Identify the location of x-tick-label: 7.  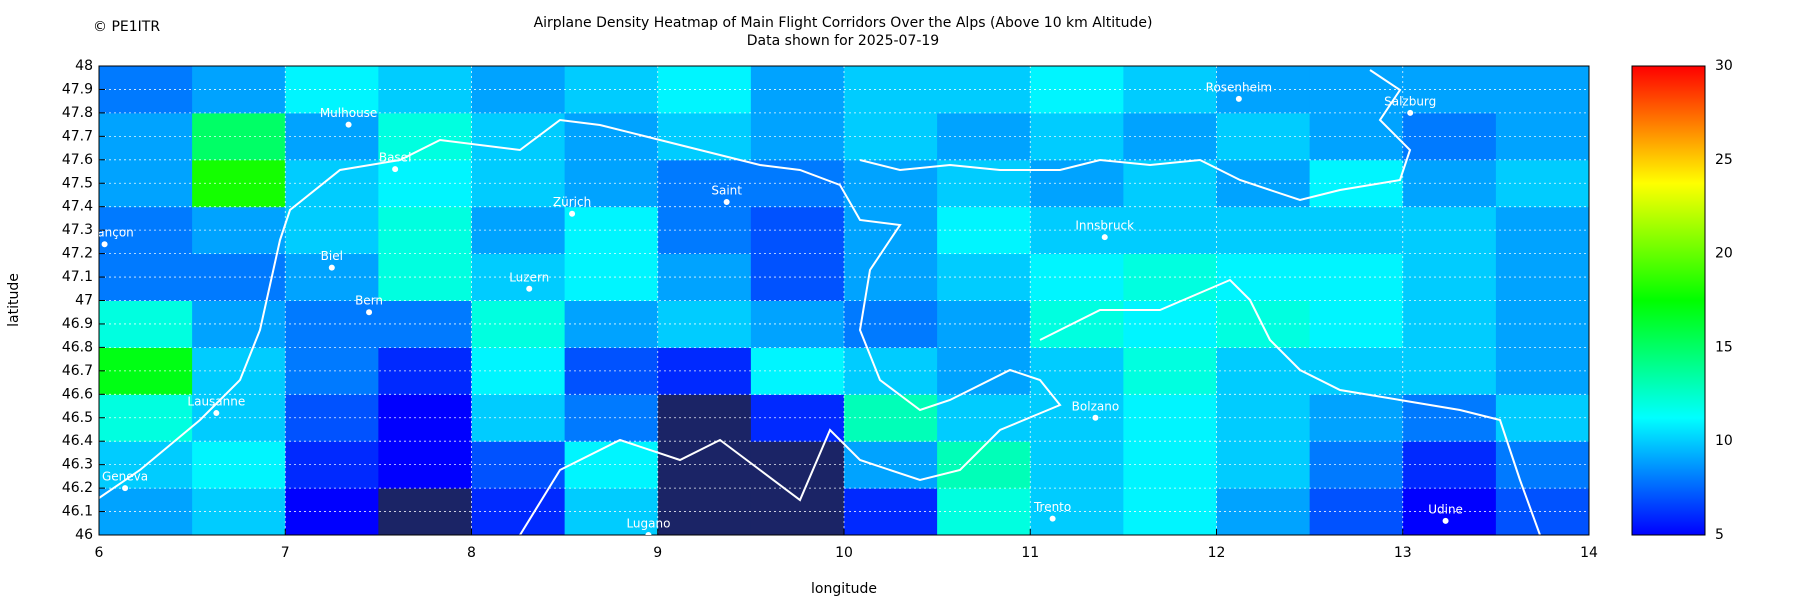
(285, 553).